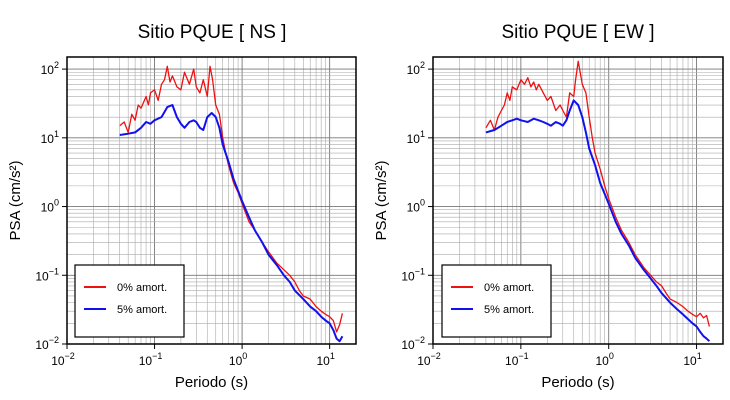  I want to click on chart-0-x-tick-label: 10⁻¹, so click(151, 359).